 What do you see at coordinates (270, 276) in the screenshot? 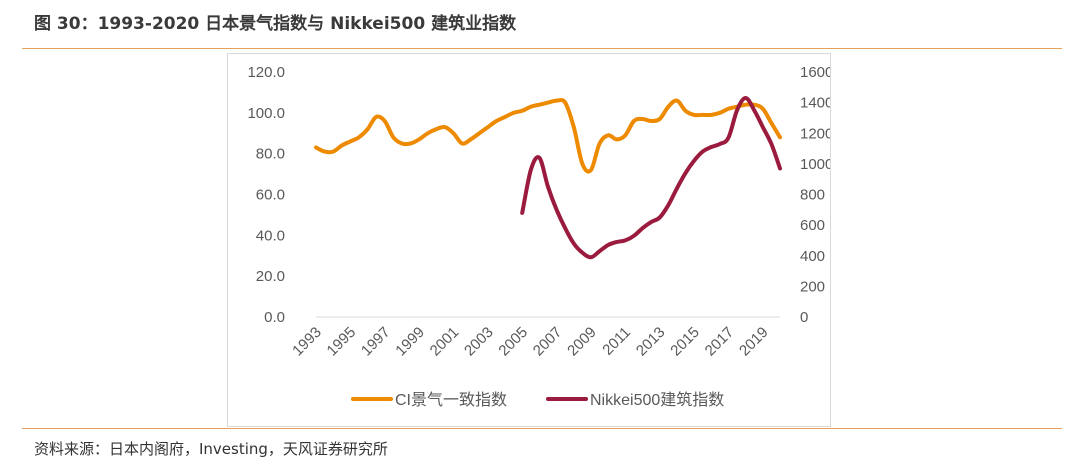
I see `y-left-tick-label: 20.0` at bounding box center [270, 276].